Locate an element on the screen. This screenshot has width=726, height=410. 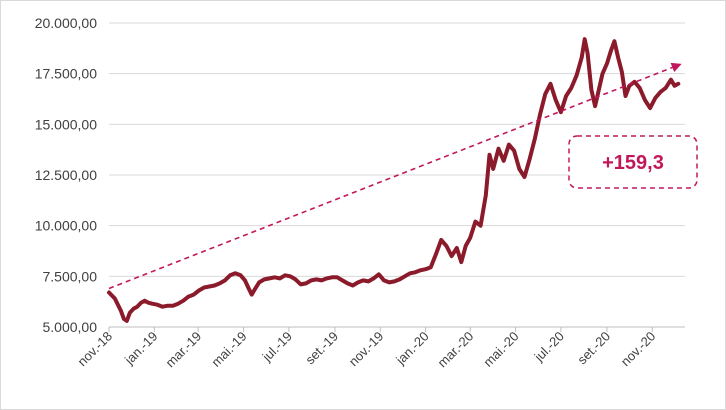
x-tick-label: nov.-19 is located at coordinates (366, 349).